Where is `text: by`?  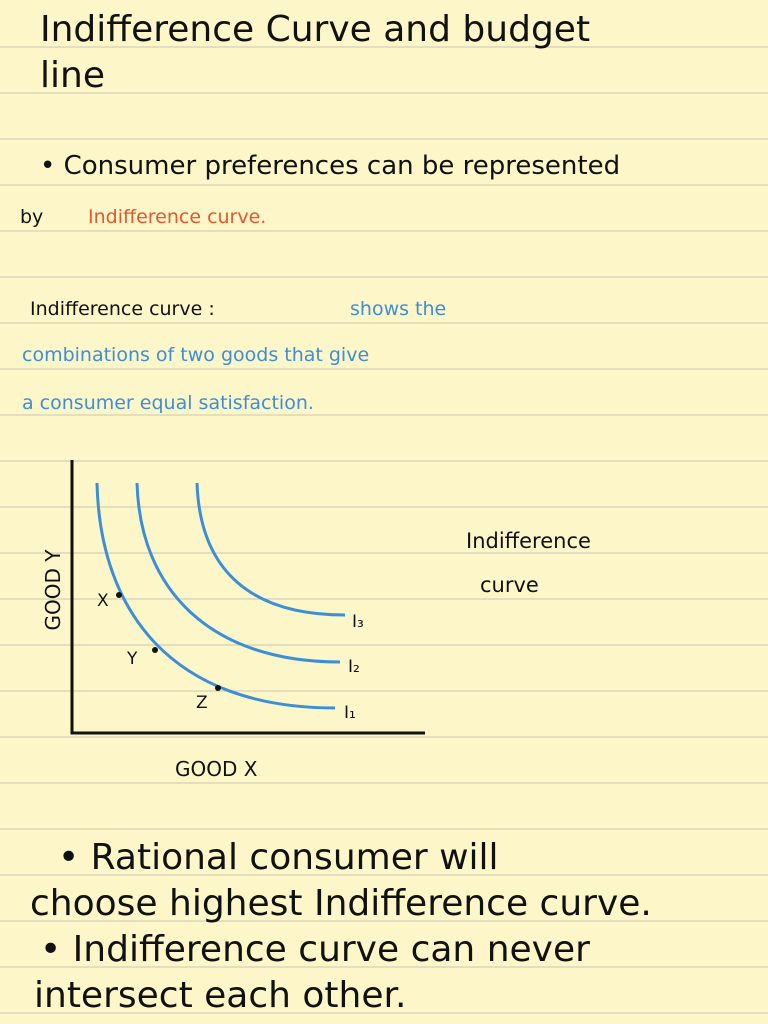 text: by is located at coordinates (32, 217).